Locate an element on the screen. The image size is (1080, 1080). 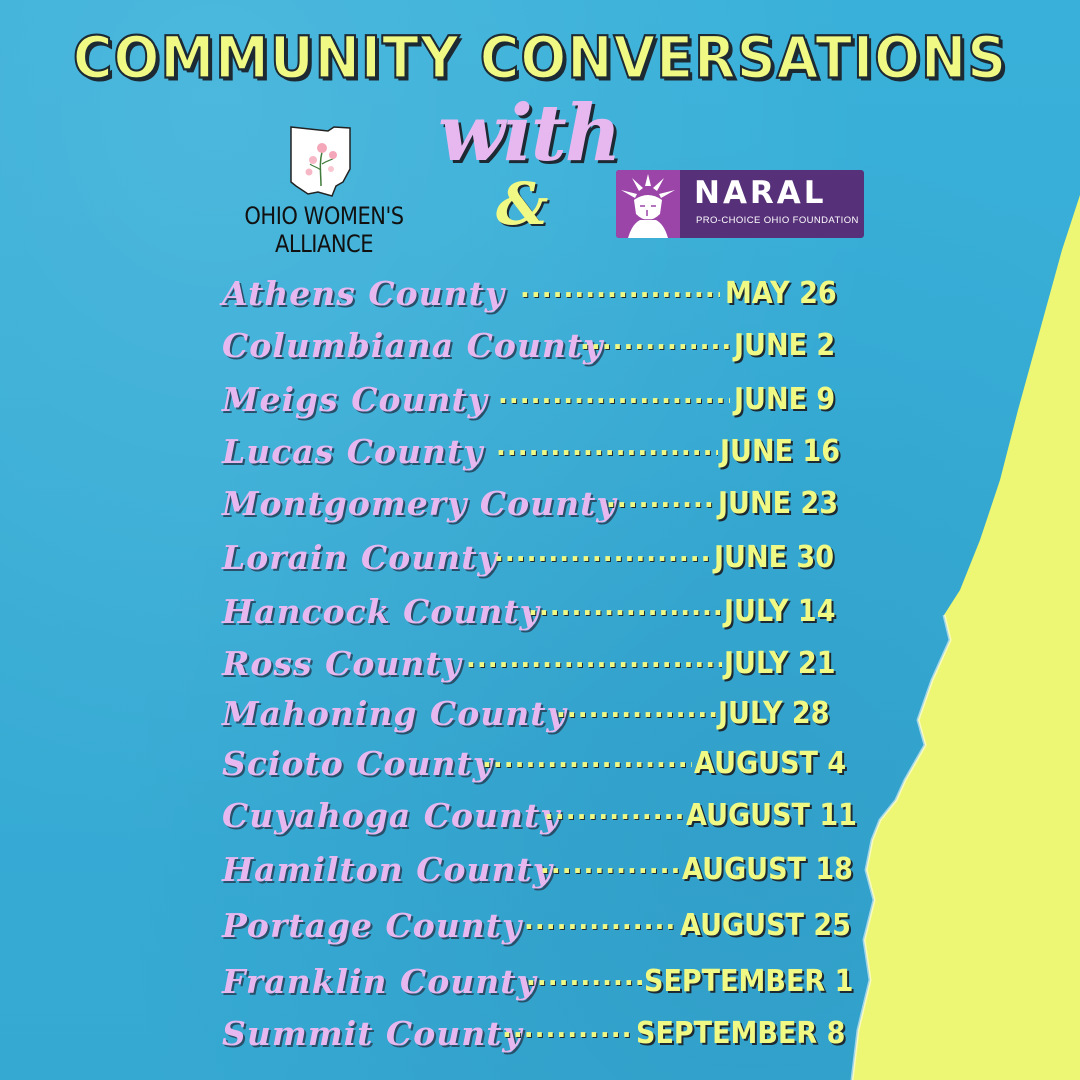
county-name: Hancock County is located at coordinates (381, 611).